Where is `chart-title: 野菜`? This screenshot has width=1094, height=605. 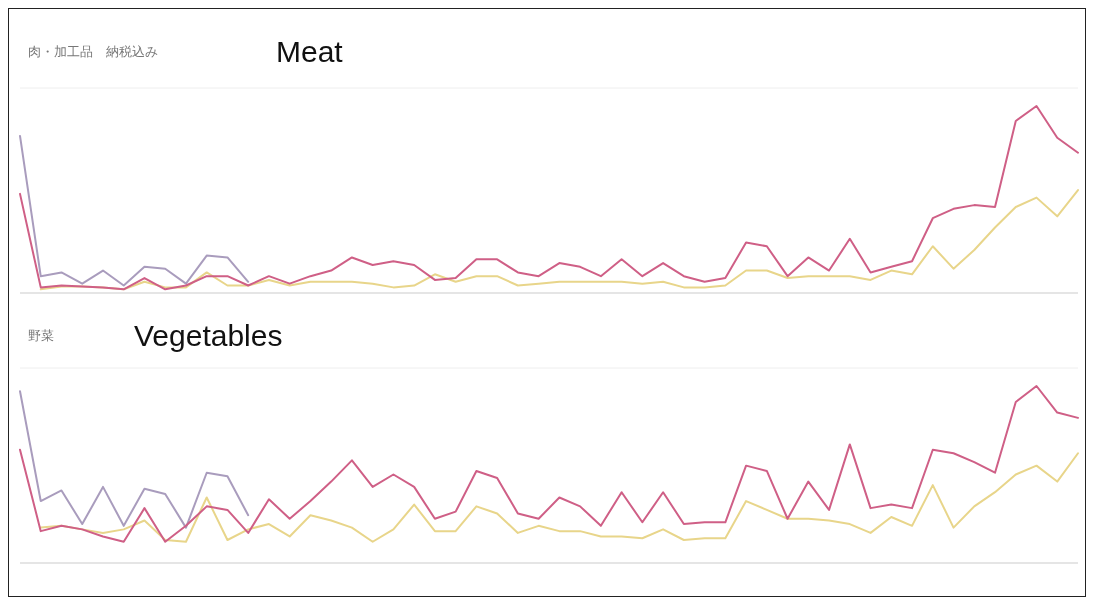 chart-title: 野菜 is located at coordinates (41, 335).